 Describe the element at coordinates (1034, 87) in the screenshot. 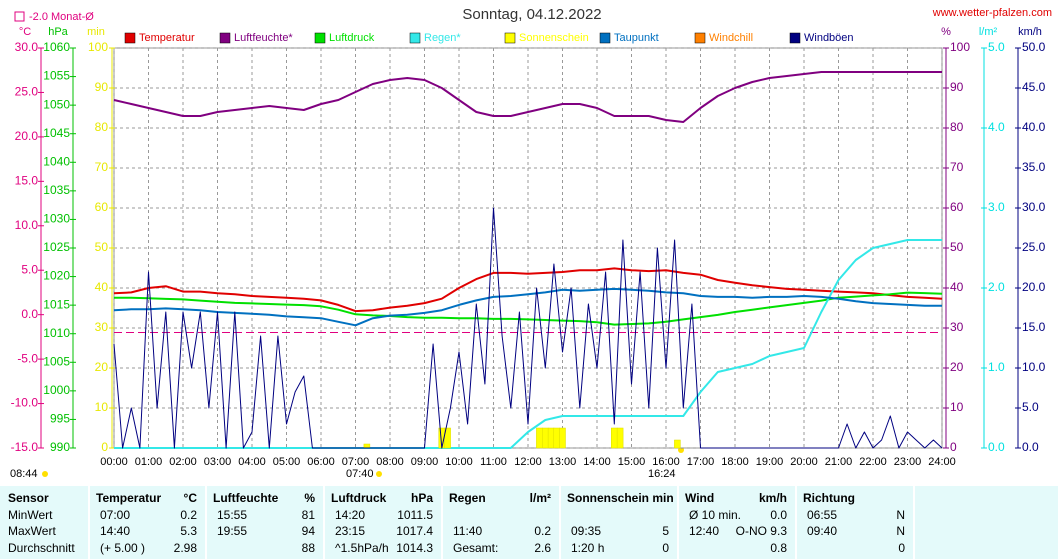

I see `y-tick-label: 45.0` at that location.